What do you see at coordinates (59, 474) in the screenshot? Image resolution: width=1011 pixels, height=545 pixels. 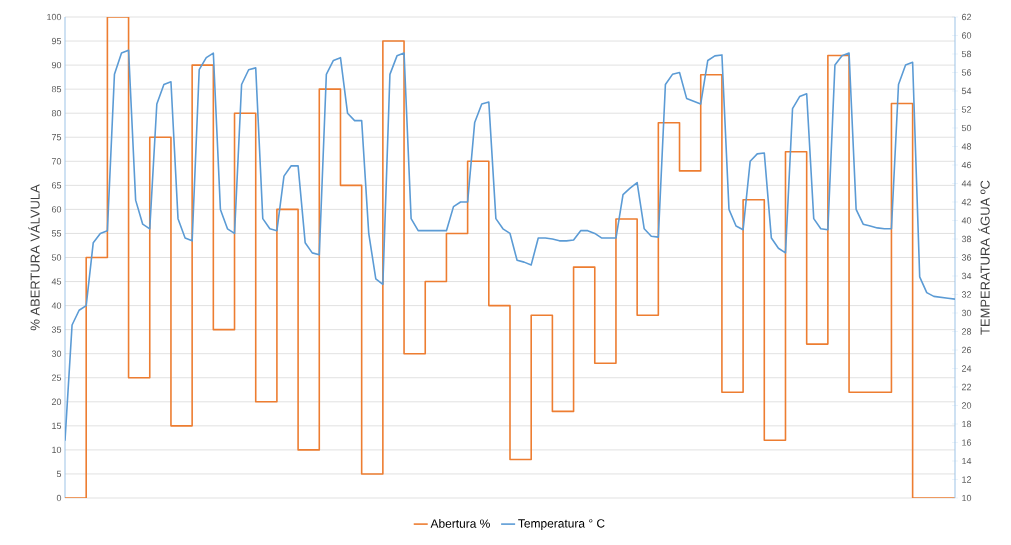 I see `y-tick-label: 5` at bounding box center [59, 474].